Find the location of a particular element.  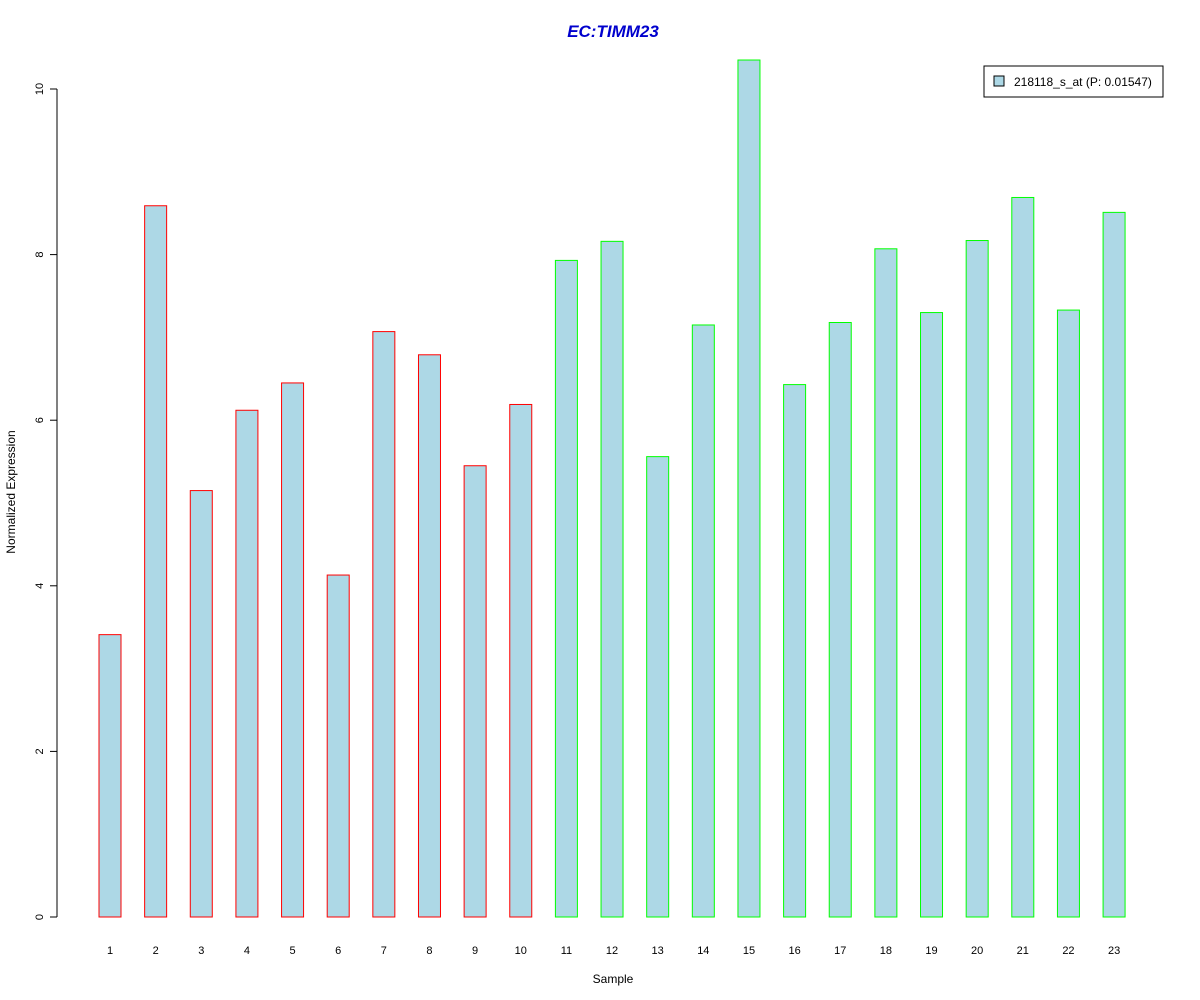

x-tick-label: 2 is located at coordinates (156, 951).